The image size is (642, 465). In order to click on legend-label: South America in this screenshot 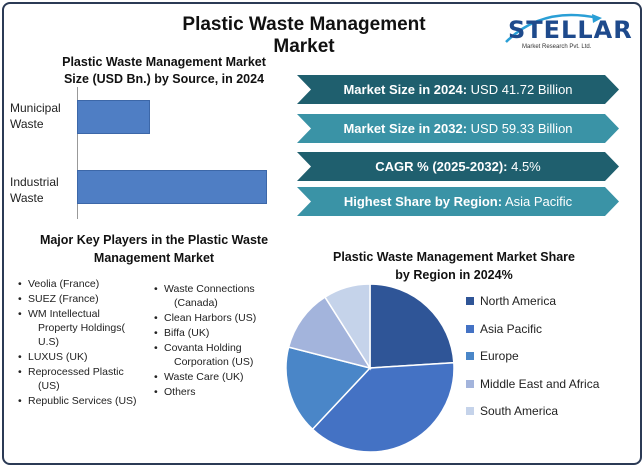, I will do `click(519, 411)`.